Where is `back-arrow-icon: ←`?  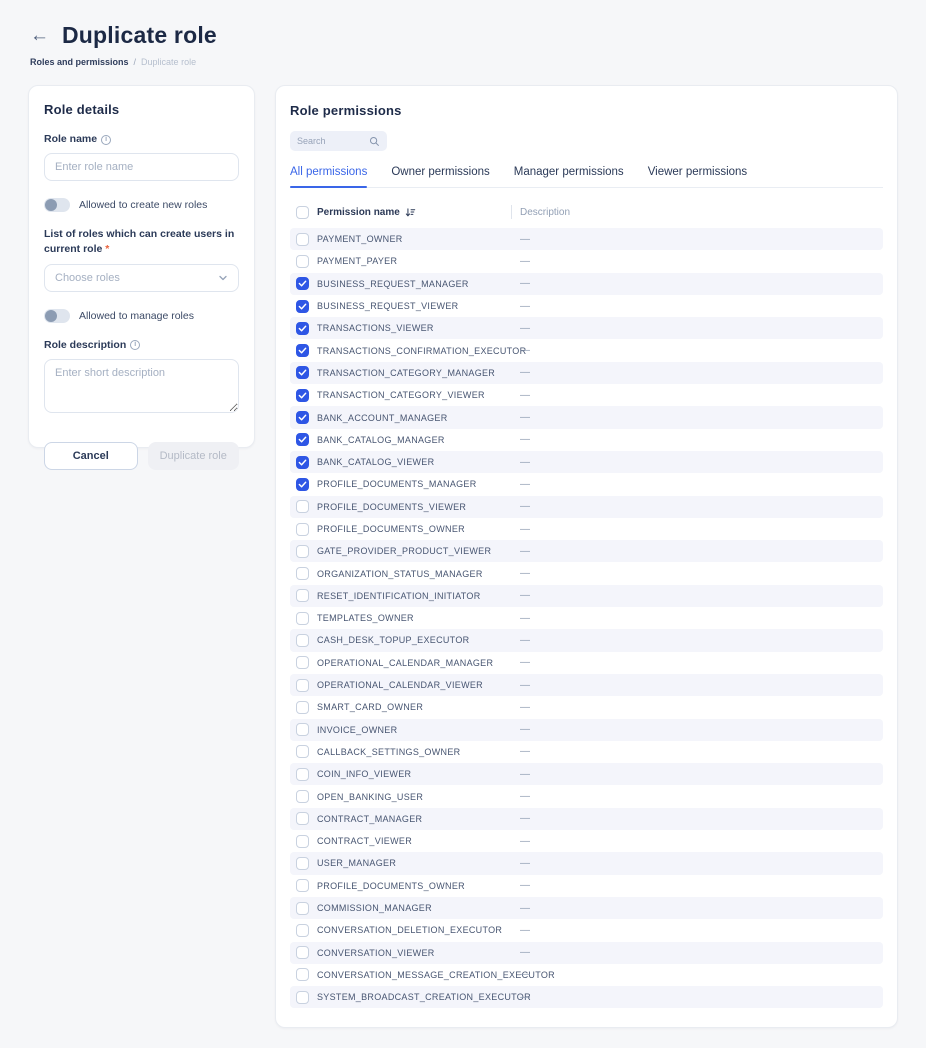
back-arrow-icon: ← is located at coordinates (39, 35).